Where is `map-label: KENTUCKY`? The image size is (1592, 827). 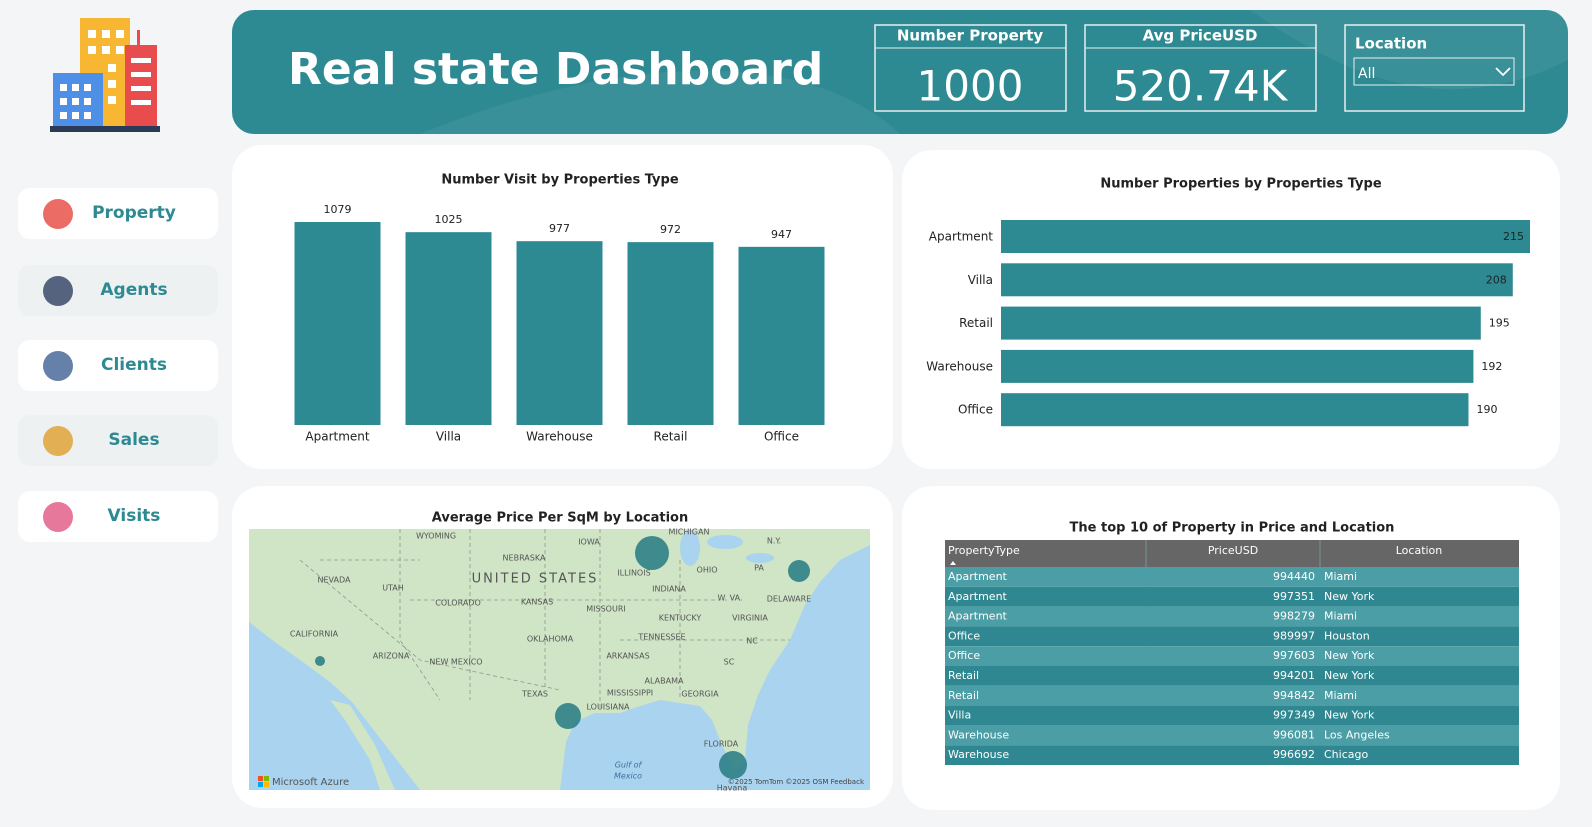
map-label: KENTUCKY is located at coordinates (680, 618).